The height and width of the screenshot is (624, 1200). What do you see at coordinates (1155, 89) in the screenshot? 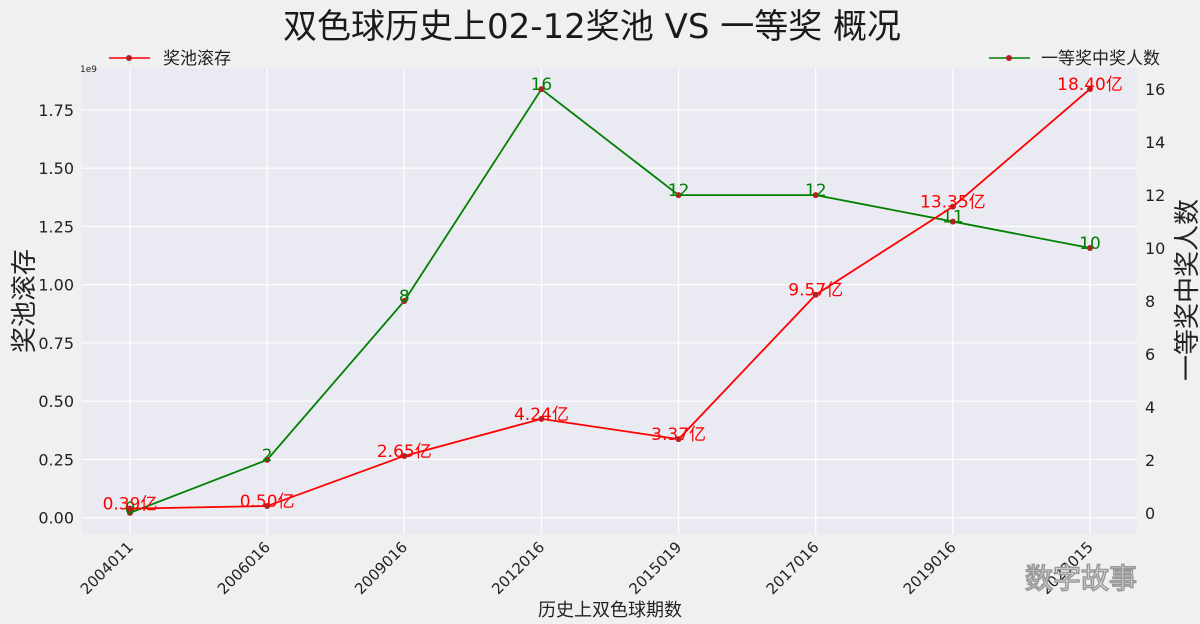
I see `right-tick-label: 16` at bounding box center [1155, 89].